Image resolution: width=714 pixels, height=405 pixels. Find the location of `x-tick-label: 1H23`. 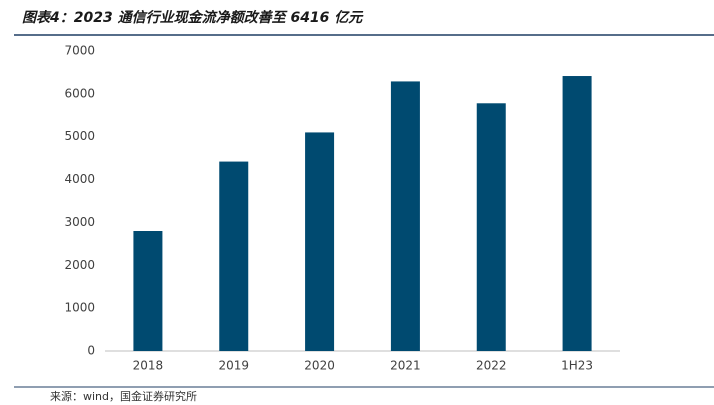

x-tick-label: 1H23 is located at coordinates (577, 366).